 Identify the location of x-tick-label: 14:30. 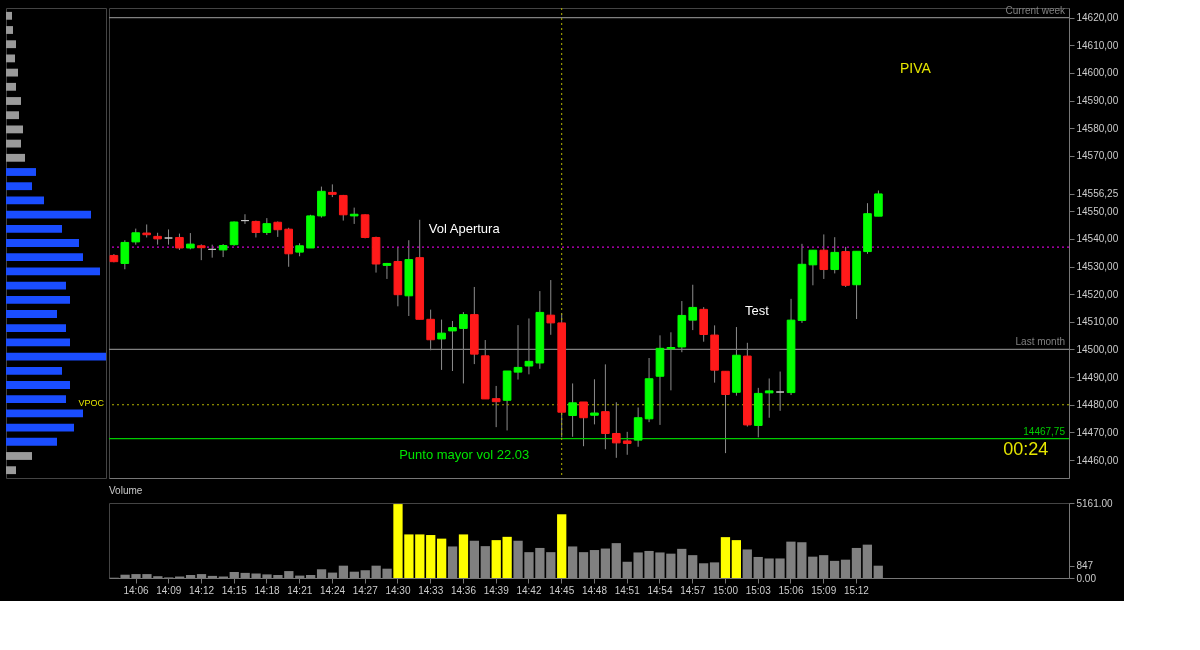
(398, 590).